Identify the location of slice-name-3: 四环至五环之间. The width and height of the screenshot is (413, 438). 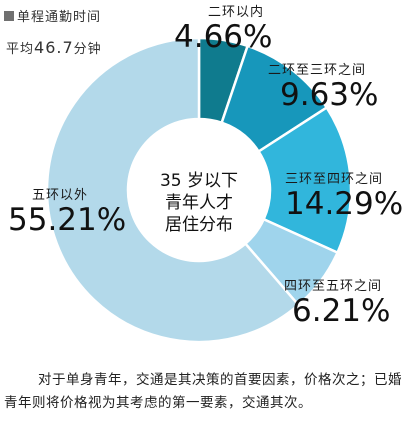
(333, 286).